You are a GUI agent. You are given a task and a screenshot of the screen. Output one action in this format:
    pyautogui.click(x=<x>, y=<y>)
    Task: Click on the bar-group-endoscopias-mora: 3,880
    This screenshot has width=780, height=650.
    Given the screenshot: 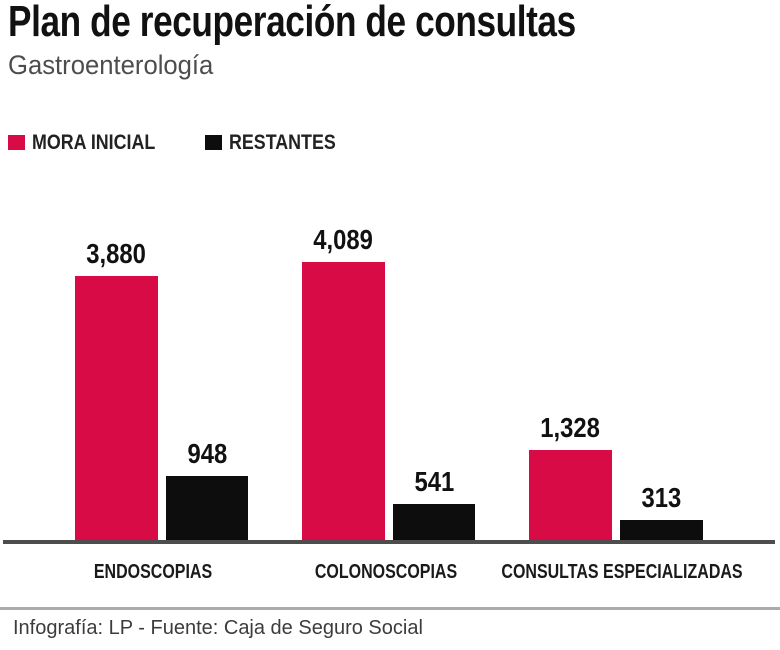 What is the action you would take?
    pyautogui.click(x=116, y=390)
    